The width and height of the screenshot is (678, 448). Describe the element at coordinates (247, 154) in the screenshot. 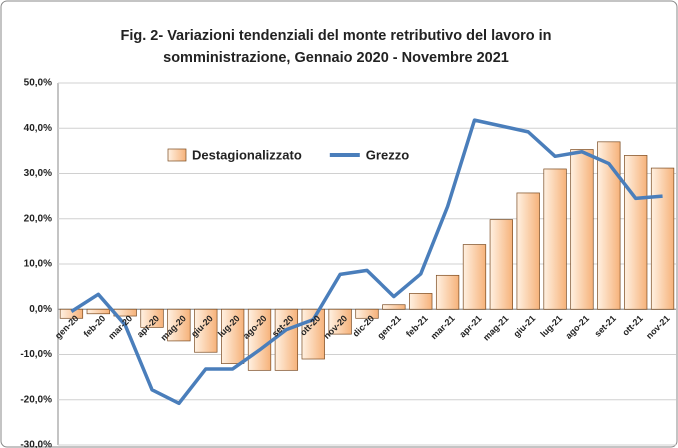

I see `legend-label: Destagionalizzato` at that location.